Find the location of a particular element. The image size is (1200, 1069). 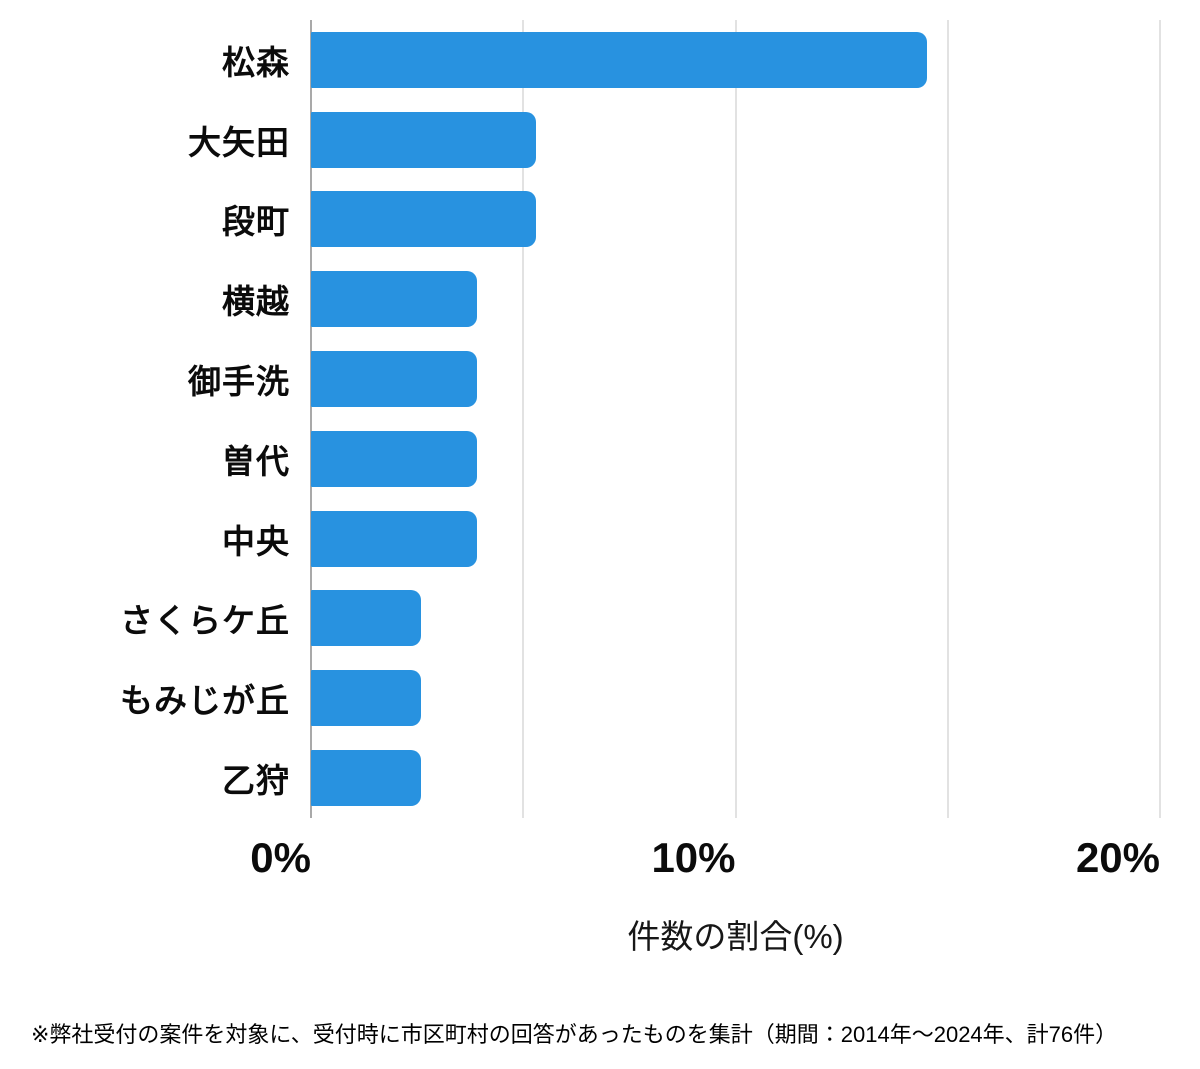

x-tick-label: 20% is located at coordinates (1117, 857).